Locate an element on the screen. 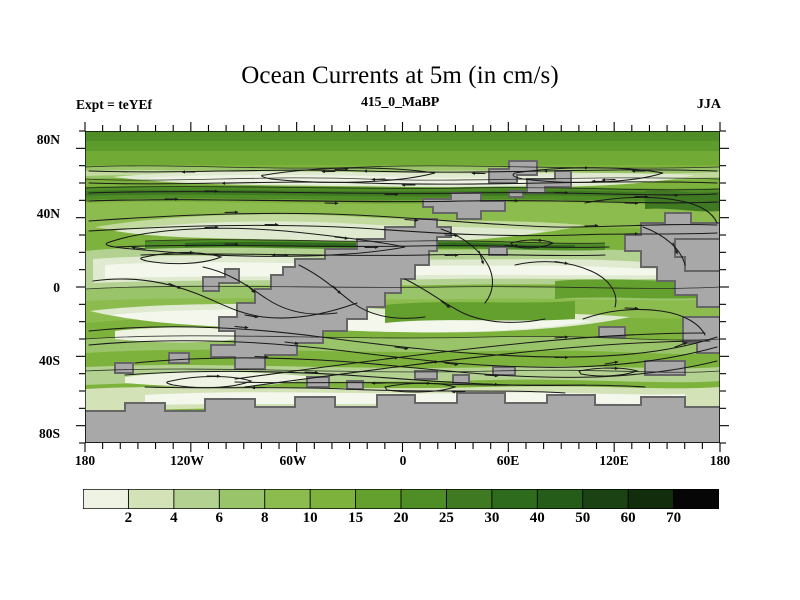  page-title: Ocean Currents at 5m (in cm/s) is located at coordinates (400, 75).